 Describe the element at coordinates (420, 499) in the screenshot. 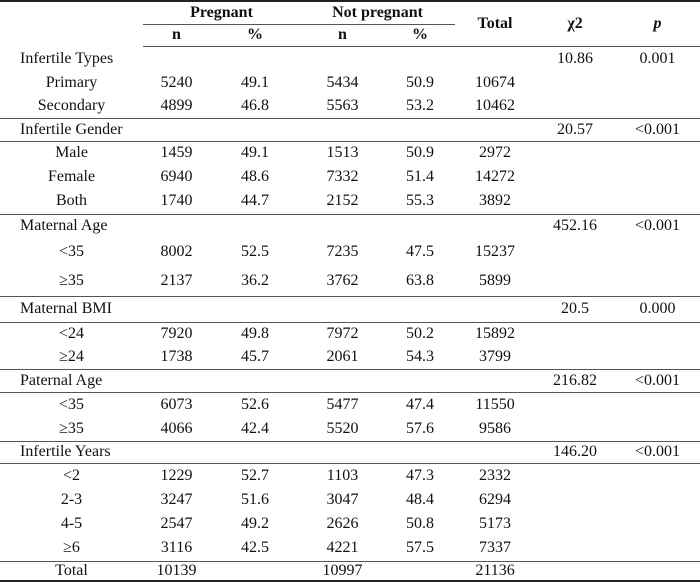

I see `not-pregnant-pct: 48.4` at that location.